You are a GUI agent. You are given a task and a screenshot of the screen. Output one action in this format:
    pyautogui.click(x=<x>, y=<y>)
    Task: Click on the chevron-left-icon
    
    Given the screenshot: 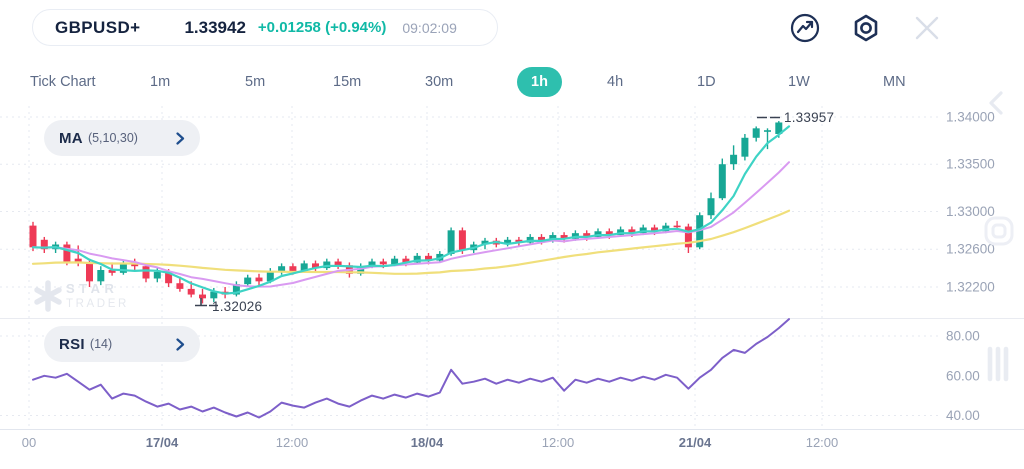 What is the action you would take?
    pyautogui.click(x=996, y=103)
    